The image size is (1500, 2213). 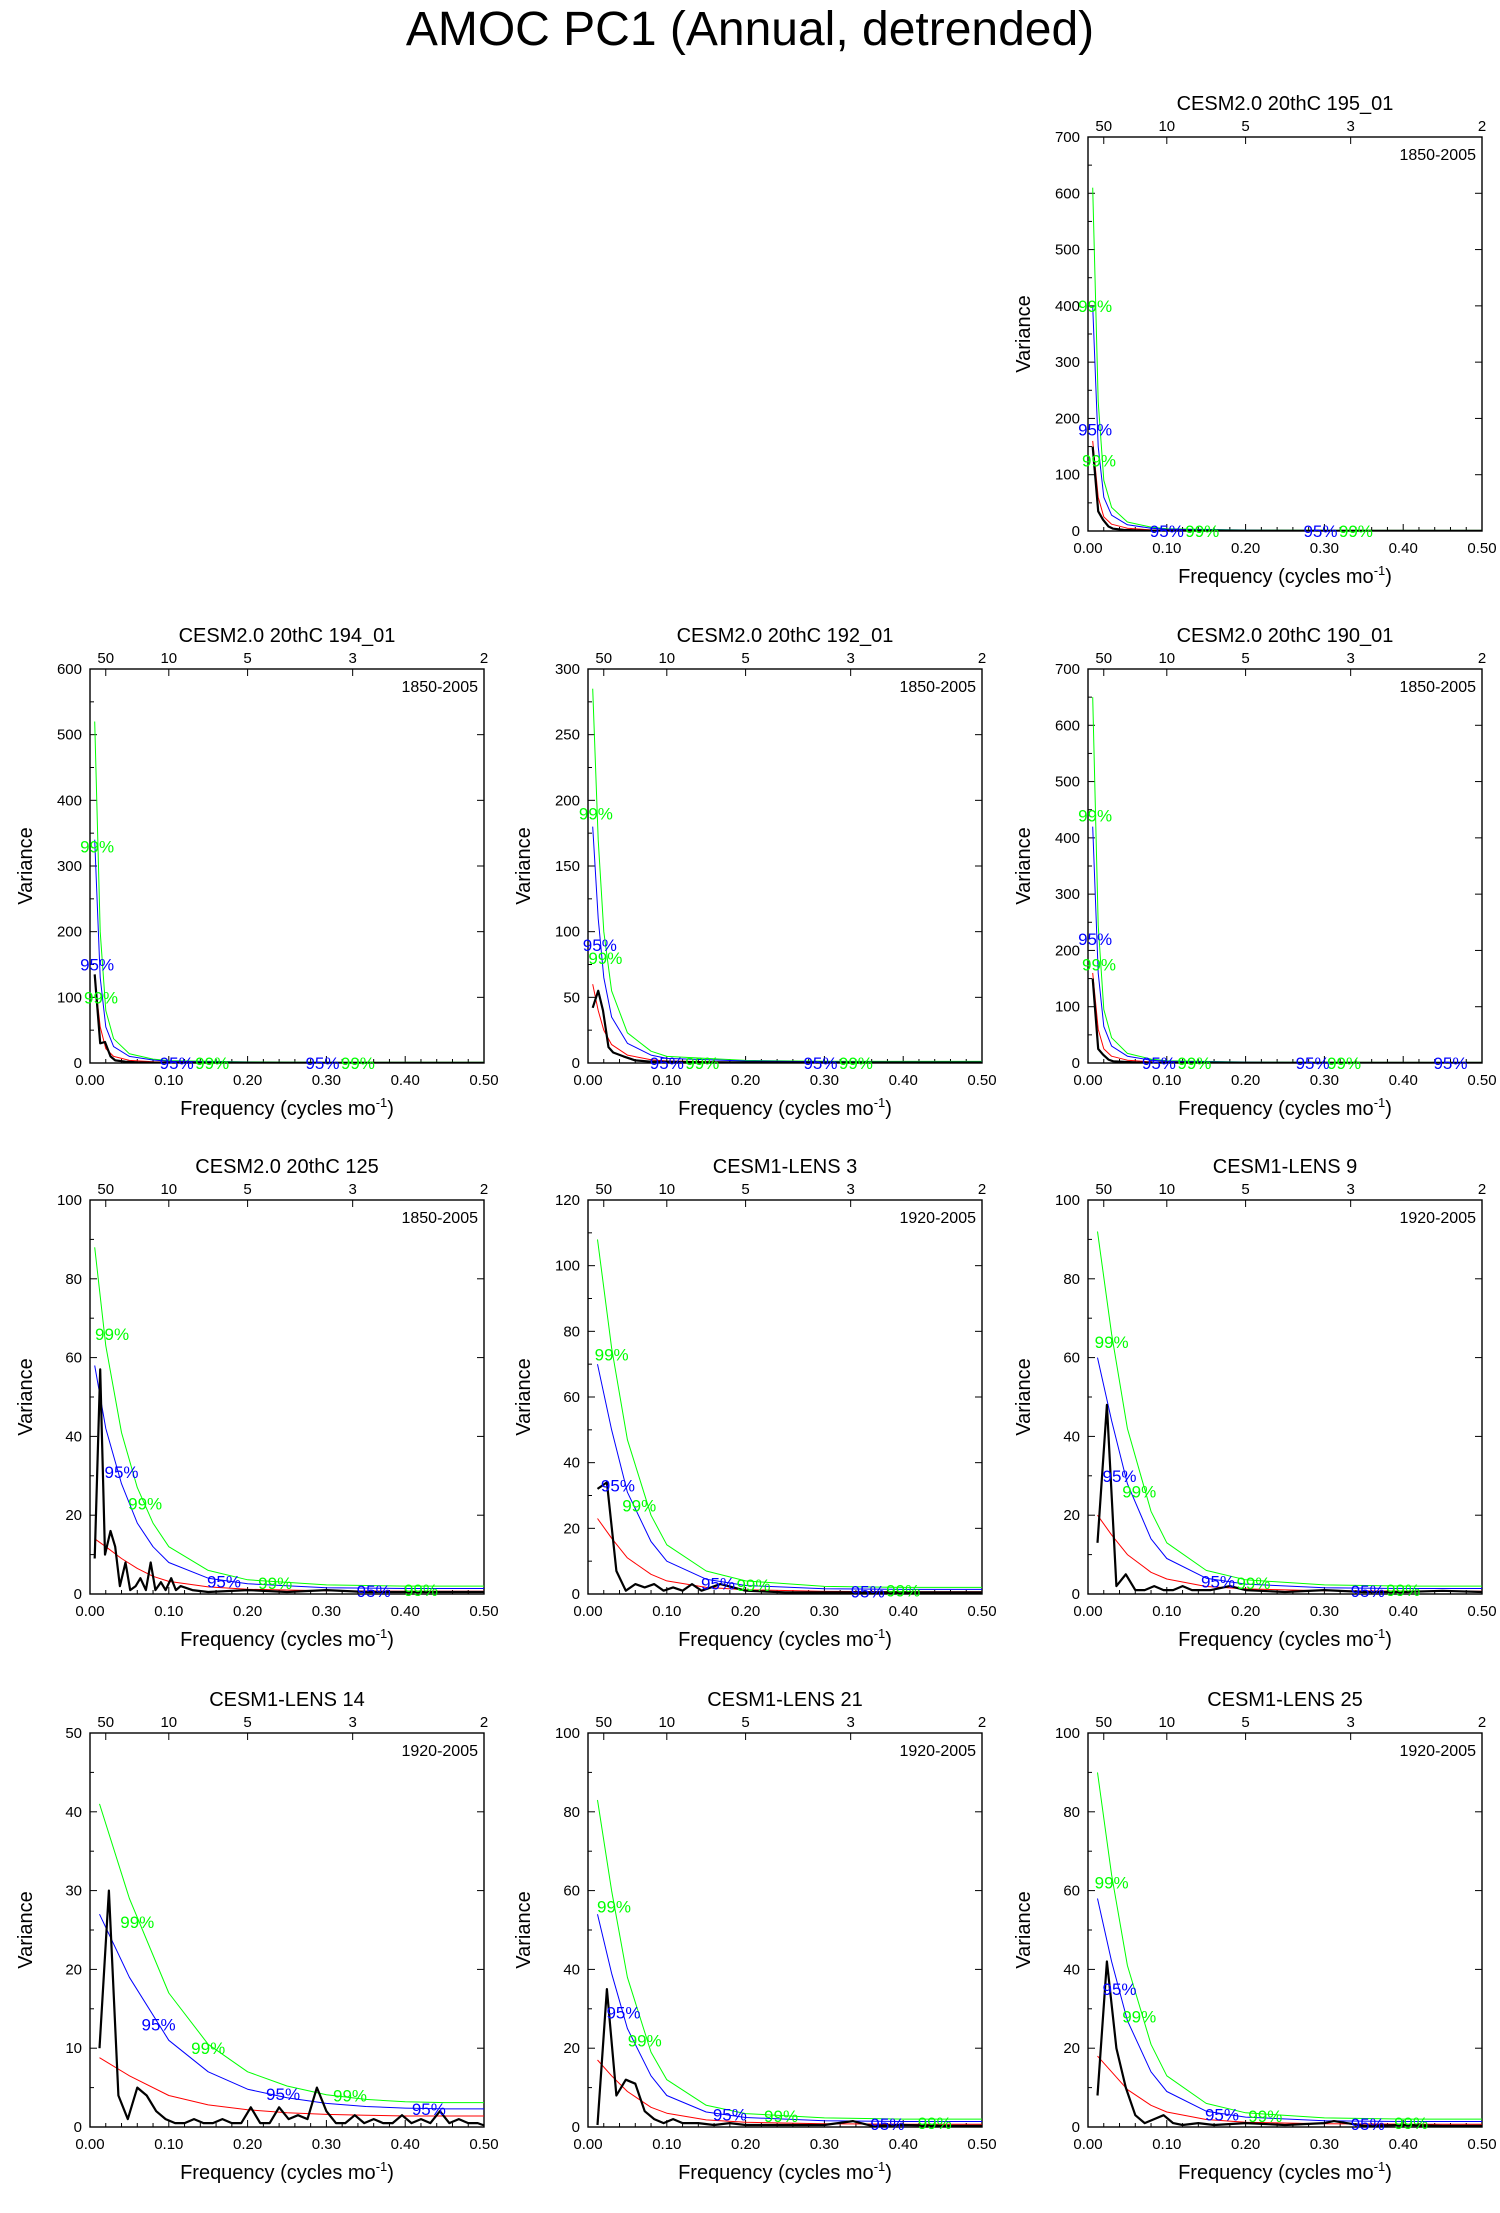 I want to click on y-tick-label: 300, so click(x=1067, y=894).